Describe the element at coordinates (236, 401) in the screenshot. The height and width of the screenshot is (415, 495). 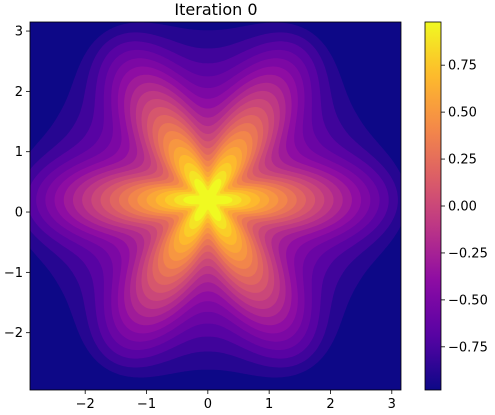
I see `x-axis: −2 −1 0 1 2 3` at that location.